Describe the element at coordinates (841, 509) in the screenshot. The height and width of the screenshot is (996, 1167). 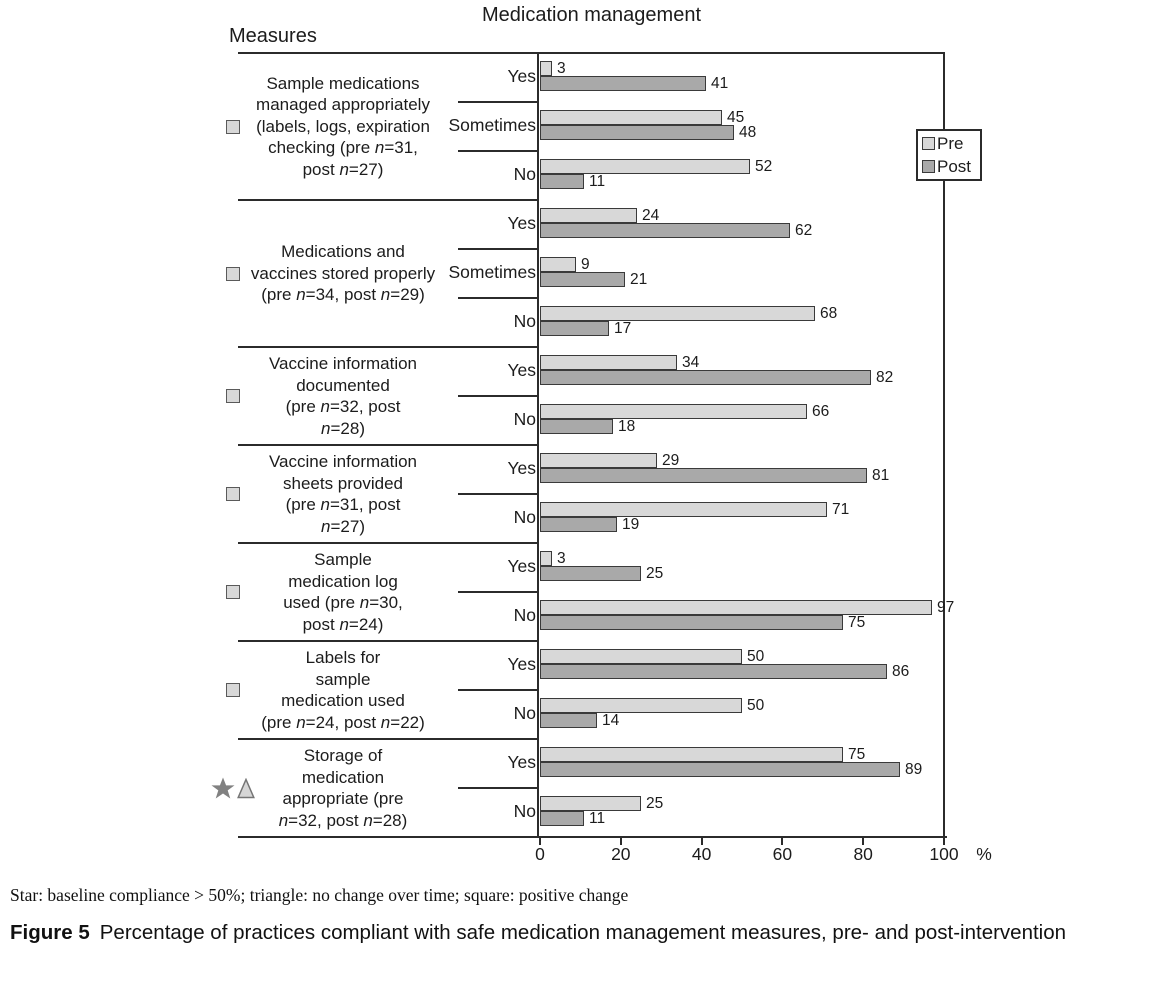
I see `pre-value-label: 71` at that location.